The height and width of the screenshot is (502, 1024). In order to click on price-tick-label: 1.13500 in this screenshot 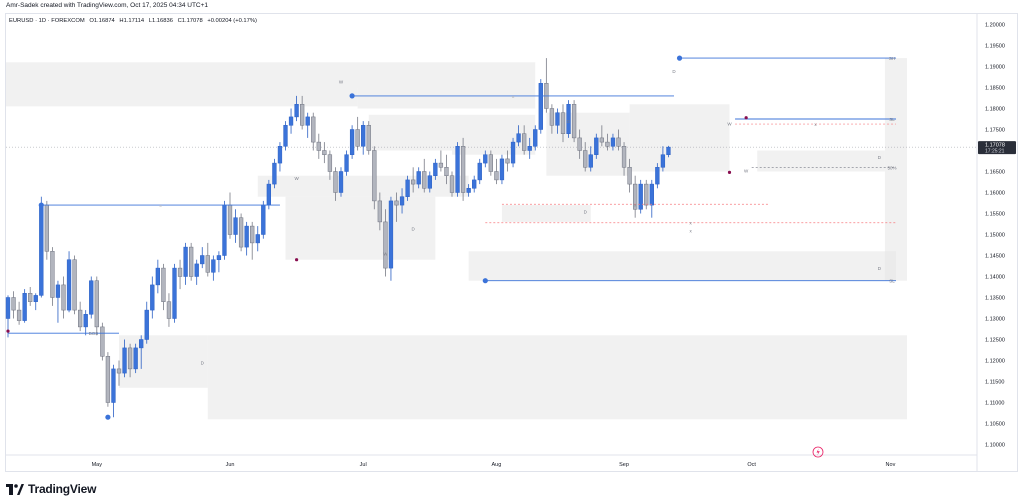, I will do `click(995, 299)`.